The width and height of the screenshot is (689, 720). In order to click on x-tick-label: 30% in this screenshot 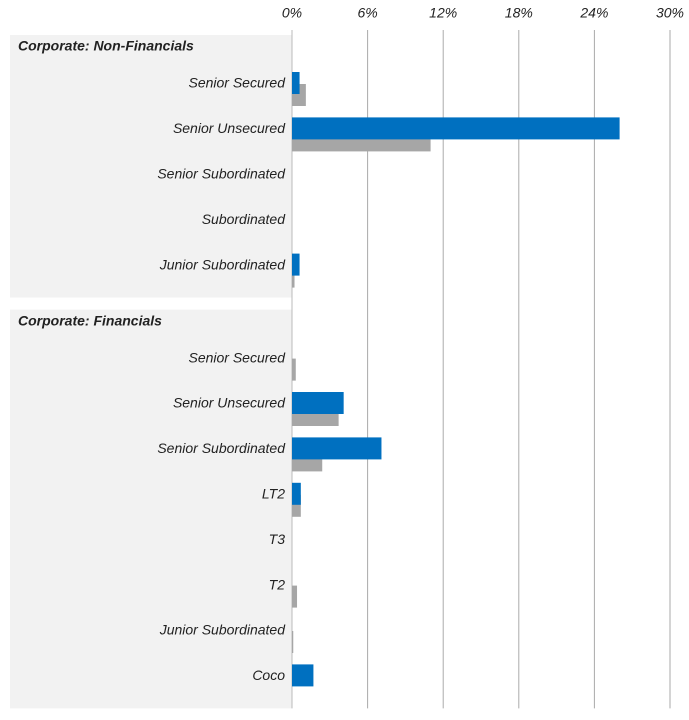, I will do `click(670, 13)`.